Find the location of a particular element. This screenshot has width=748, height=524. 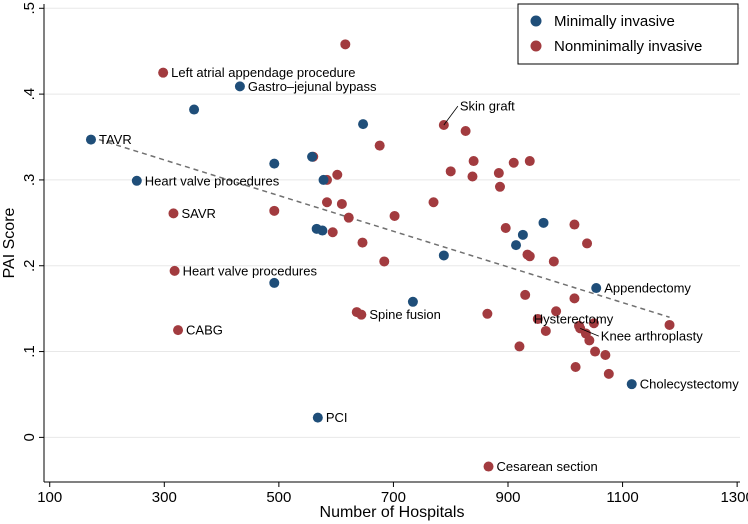

x-tick-label: 900 is located at coordinates (507, 497).